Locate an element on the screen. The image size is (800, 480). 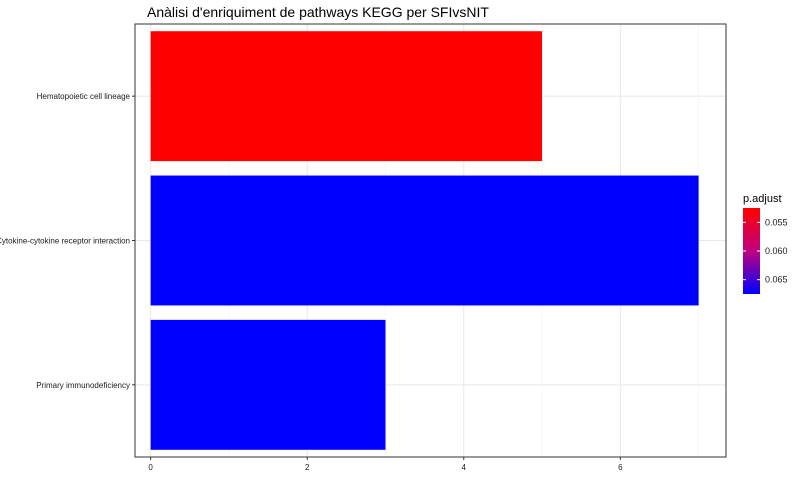
legend-label: 0.060 is located at coordinates (776, 251).